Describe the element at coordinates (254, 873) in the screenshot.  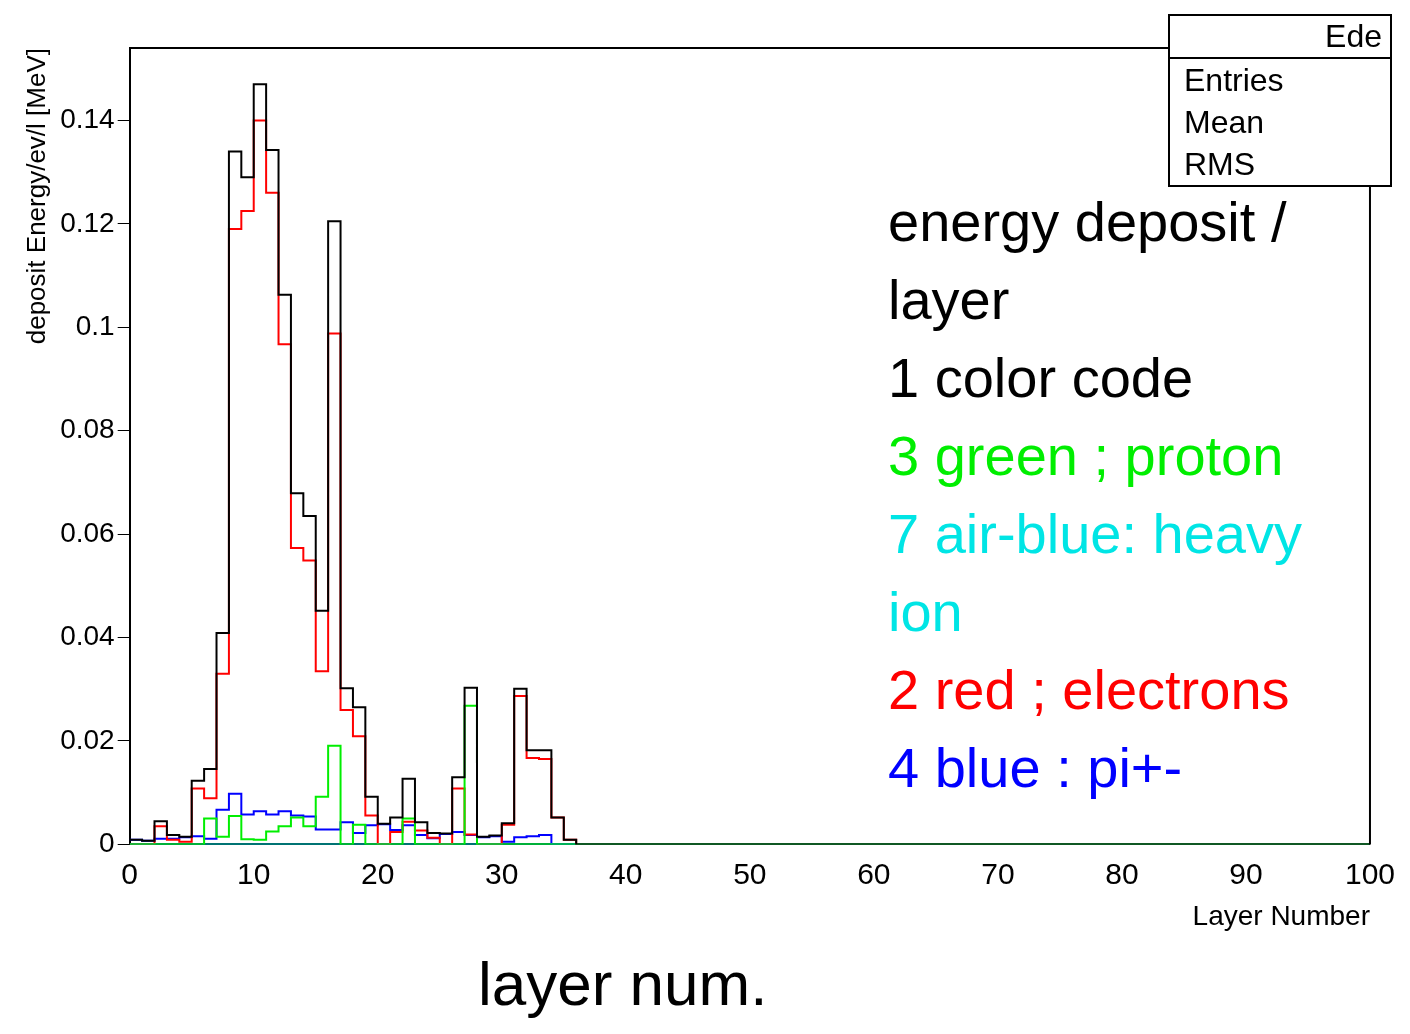
I see `x-tick-label: 10` at that location.